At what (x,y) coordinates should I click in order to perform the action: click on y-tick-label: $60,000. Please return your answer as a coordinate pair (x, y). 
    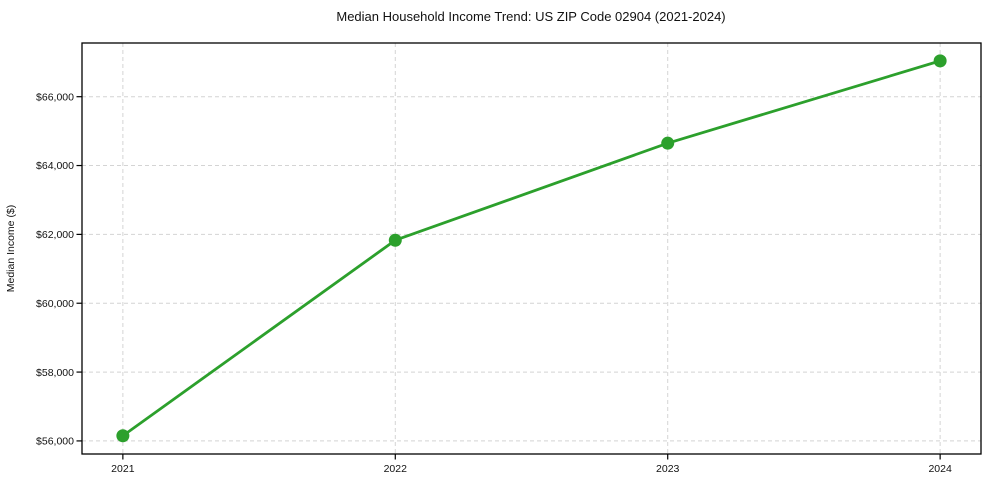
    Looking at the image, I should click on (55, 304).